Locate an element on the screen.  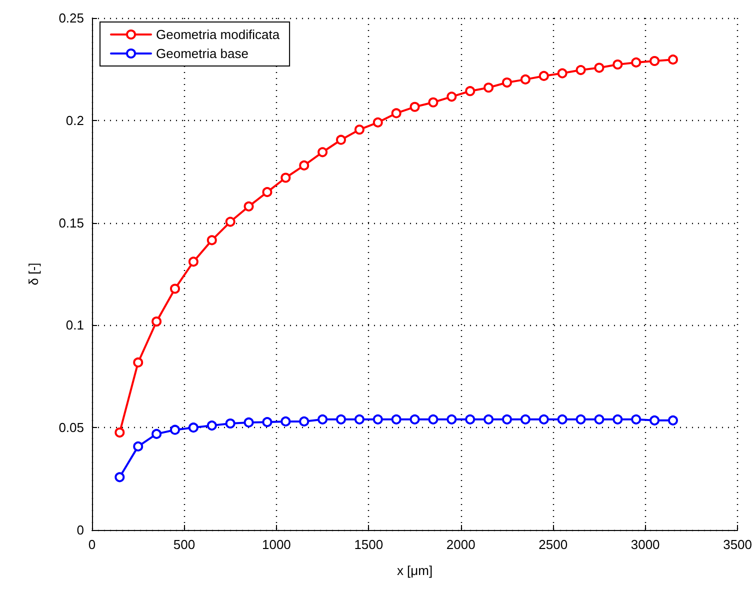
y-axis-title: δ [-] is located at coordinates (33, 274).